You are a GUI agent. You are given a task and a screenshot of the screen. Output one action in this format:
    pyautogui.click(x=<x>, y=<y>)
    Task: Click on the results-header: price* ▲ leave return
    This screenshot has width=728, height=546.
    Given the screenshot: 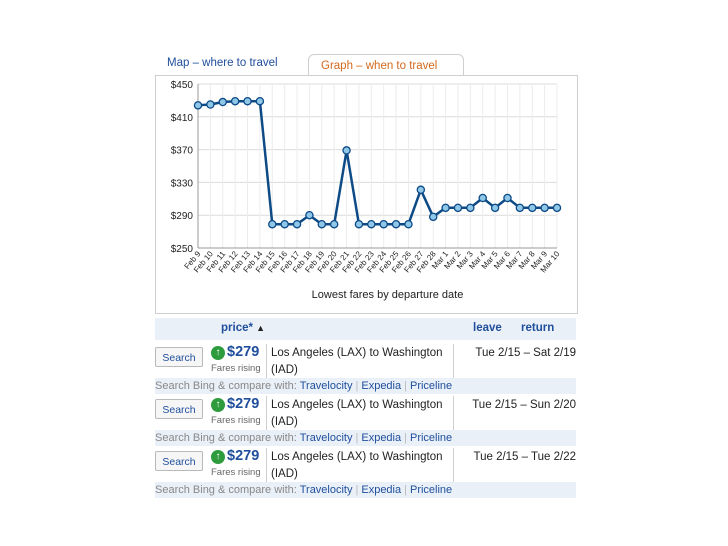 What is the action you would take?
    pyautogui.click(x=365, y=329)
    